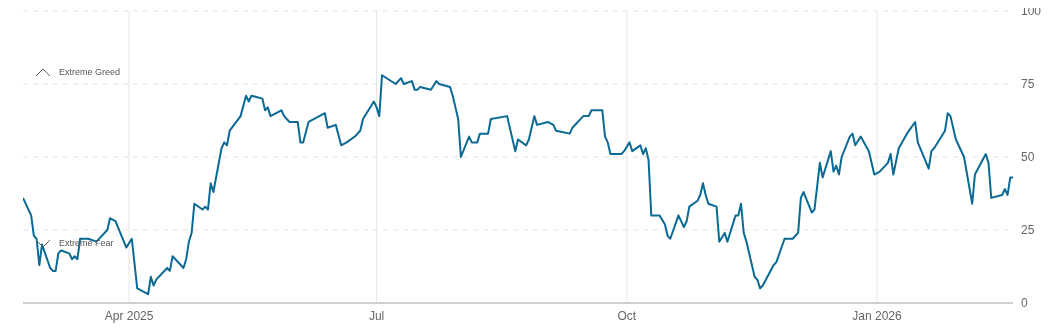  Describe the element at coordinates (376, 315) in the screenshot. I see `x-tick-label: Jul` at that location.